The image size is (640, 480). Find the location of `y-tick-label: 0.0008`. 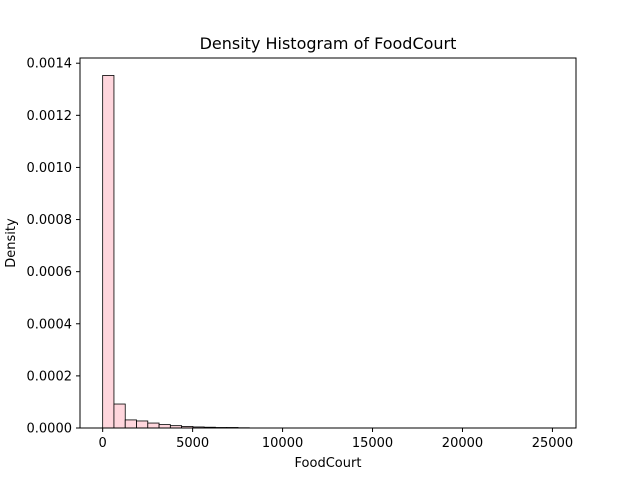

y-tick-label: 0.0008 is located at coordinates (50, 220).